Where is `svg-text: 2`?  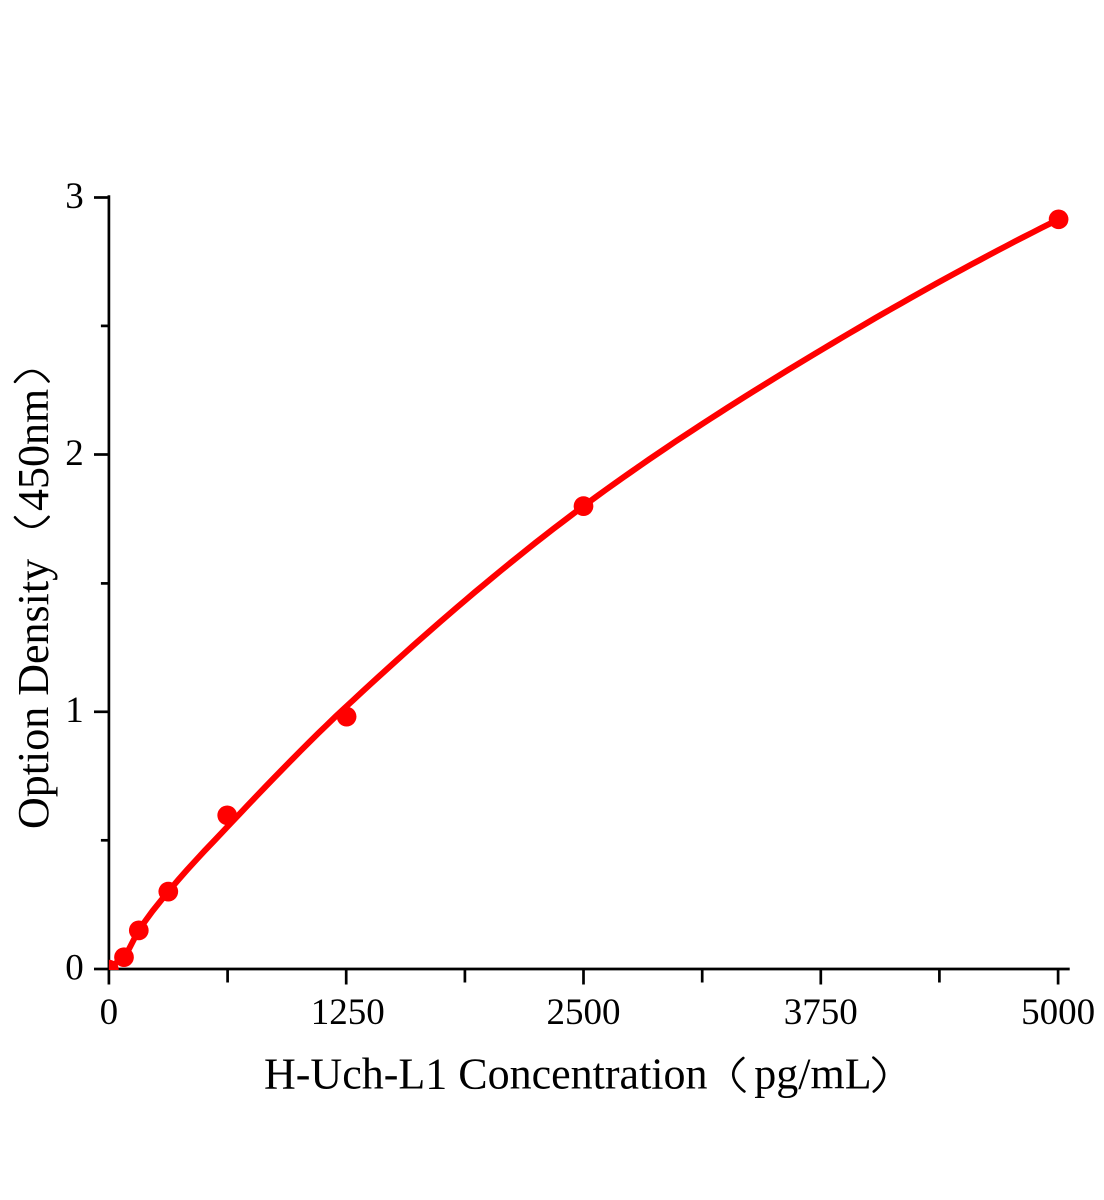
svg-text: 2 is located at coordinates (74, 453).